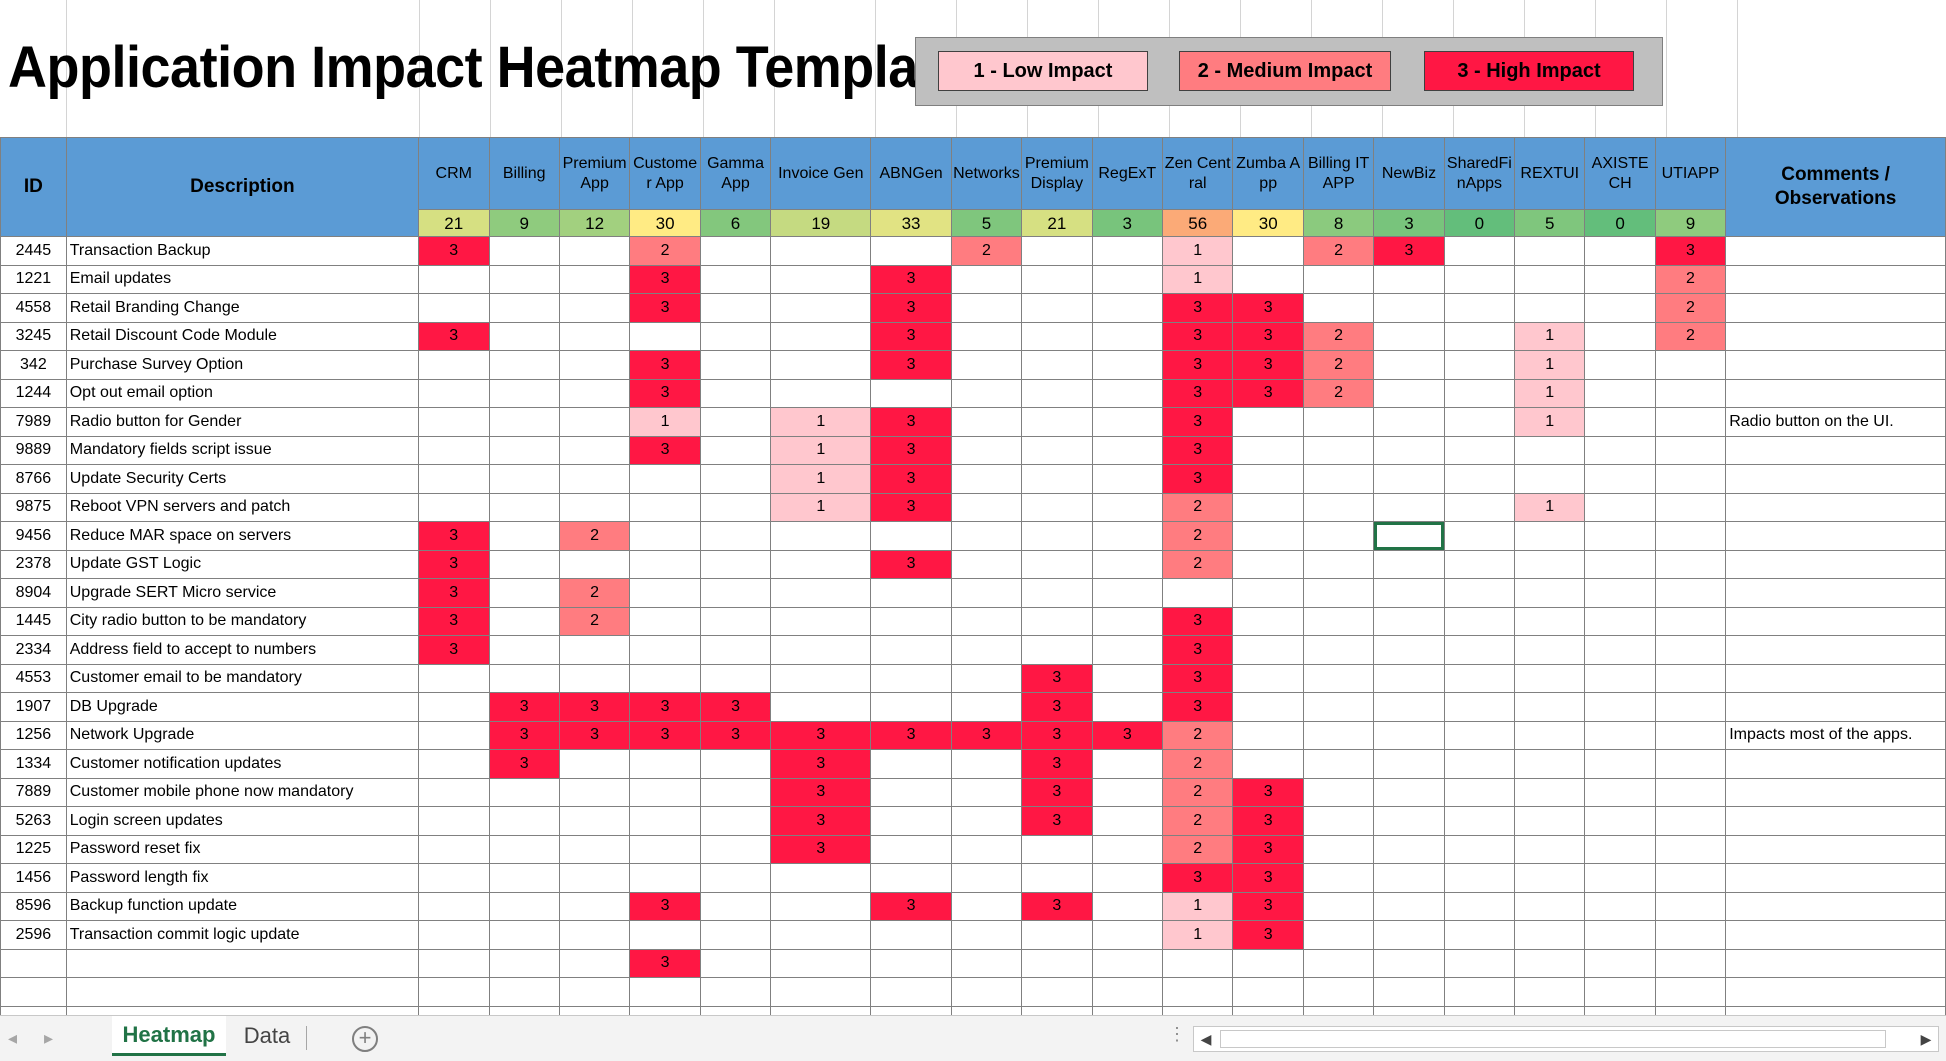 Image resolution: width=1946 pixels, height=1061 pixels. Describe the element at coordinates (33, 935) in the screenshot. I see `row-id: 2596` at that location.